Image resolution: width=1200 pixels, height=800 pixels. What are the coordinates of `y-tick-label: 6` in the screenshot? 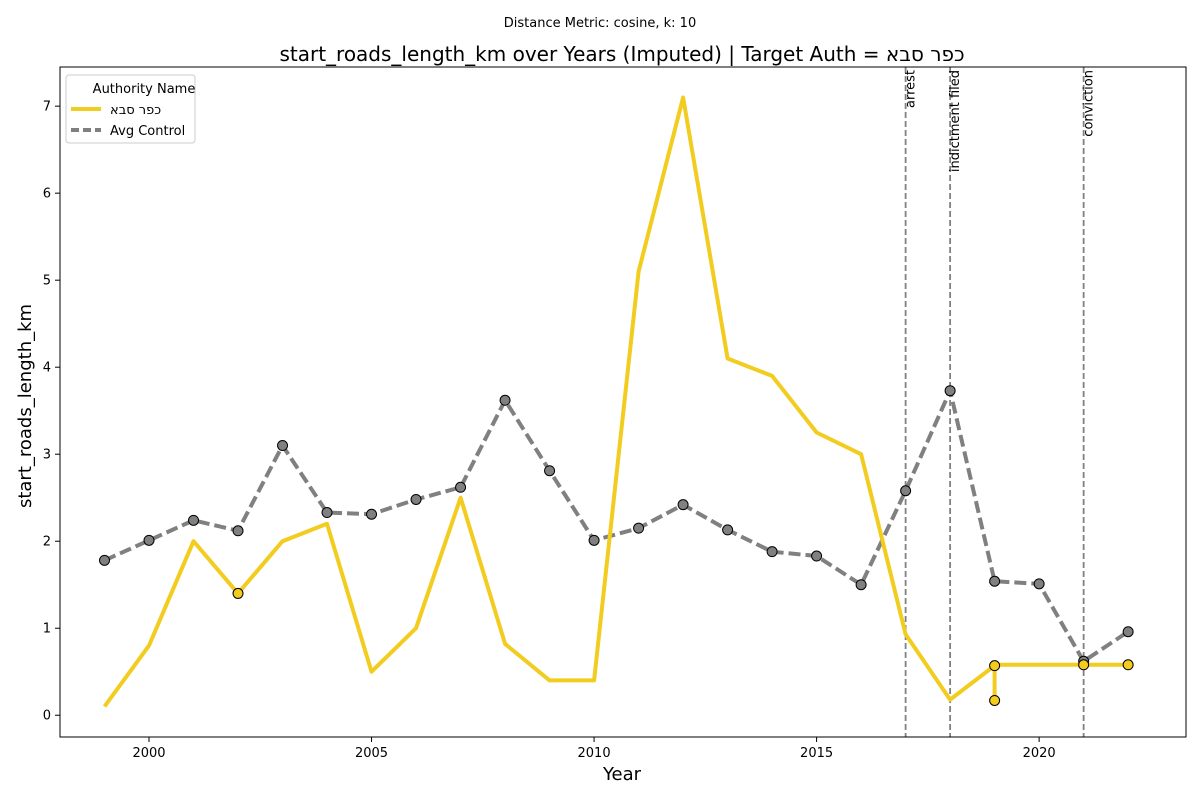 It's located at (47, 194).